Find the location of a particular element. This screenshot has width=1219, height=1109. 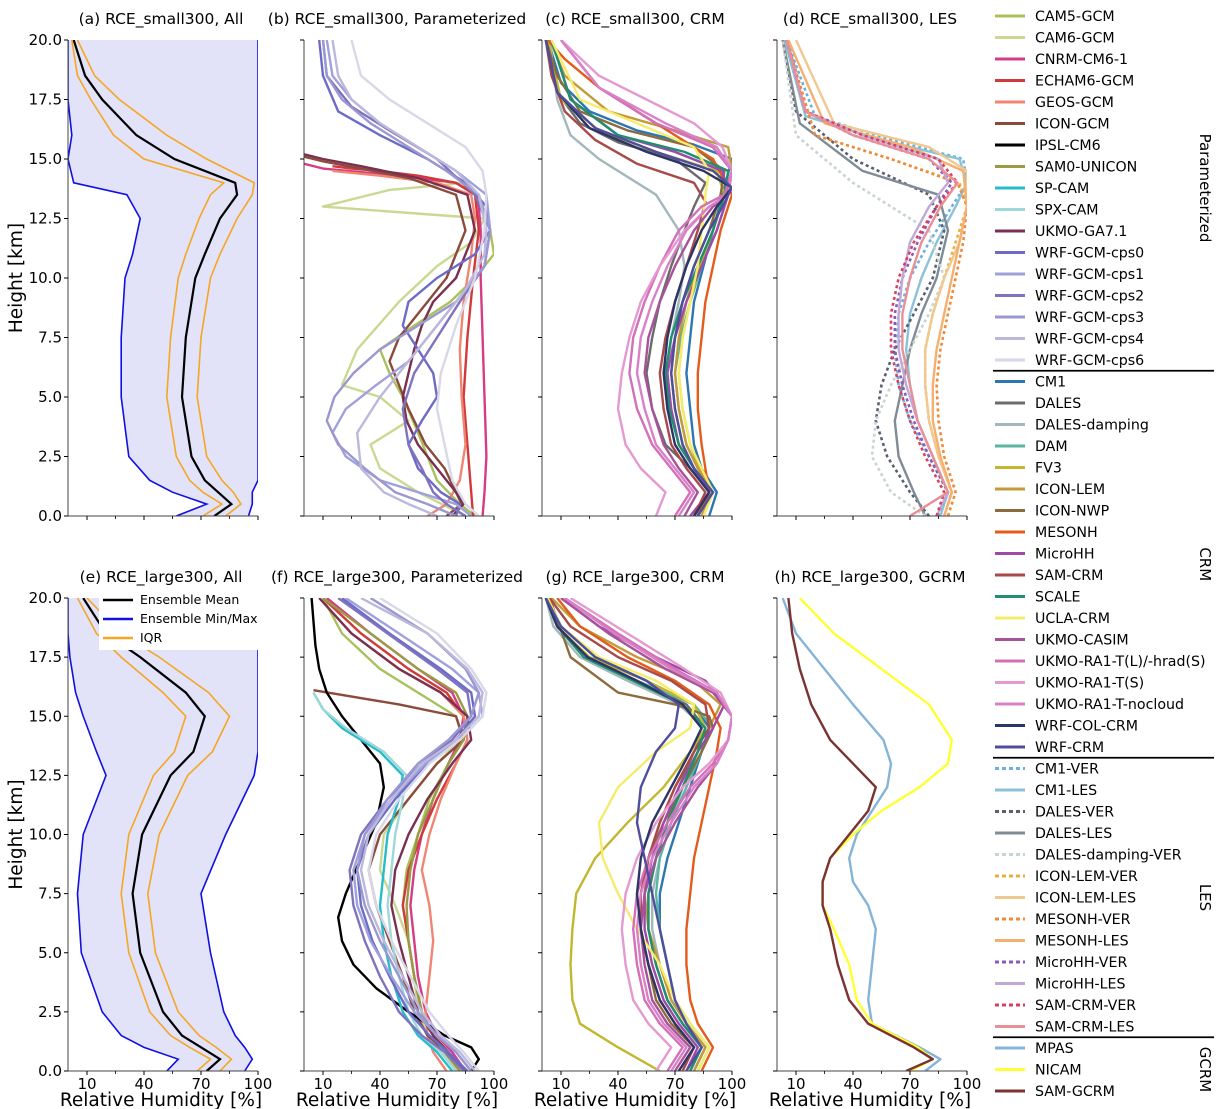

legend-item-label: SAM-CRM-LES is located at coordinates (1084, 1028).